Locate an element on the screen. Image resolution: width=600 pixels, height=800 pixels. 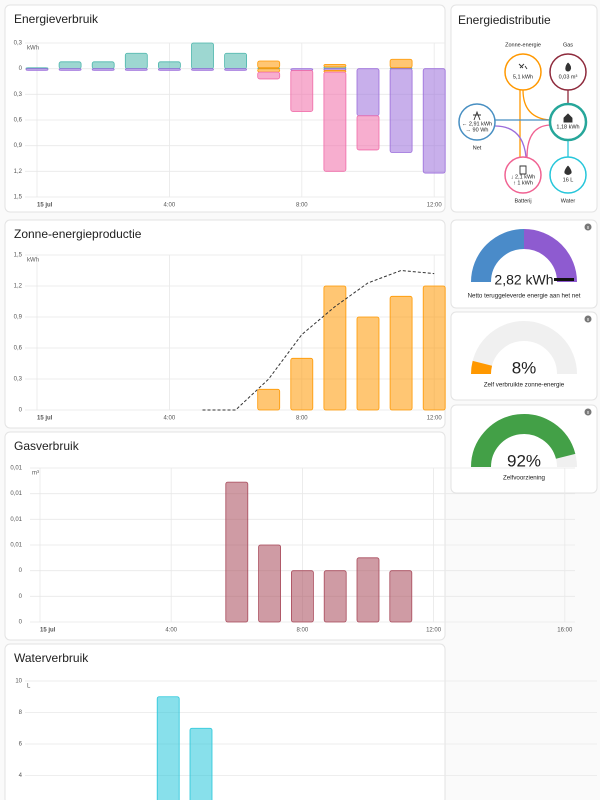
chart-title: Zonne-energieproductie is located at coordinates (78, 234).